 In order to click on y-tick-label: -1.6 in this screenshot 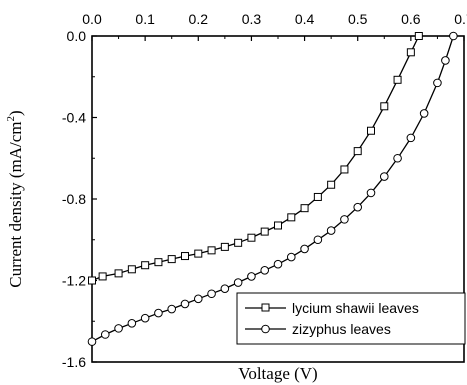, I will do `click(74, 362)`.